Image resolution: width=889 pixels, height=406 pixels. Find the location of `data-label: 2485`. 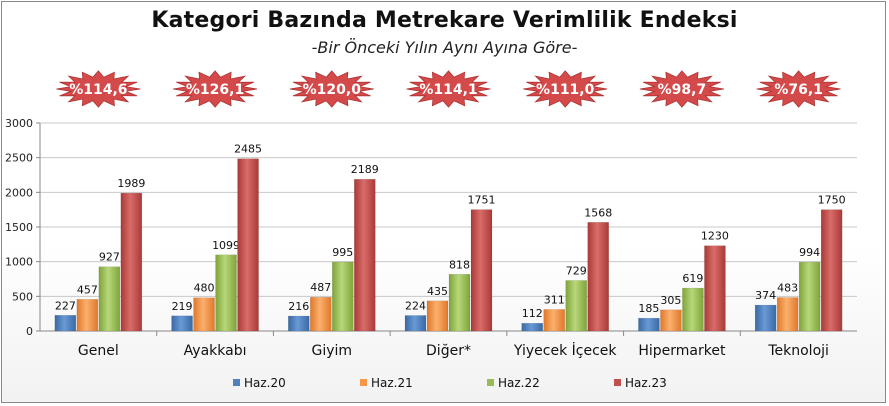

data-label: 2485 is located at coordinates (248, 149).